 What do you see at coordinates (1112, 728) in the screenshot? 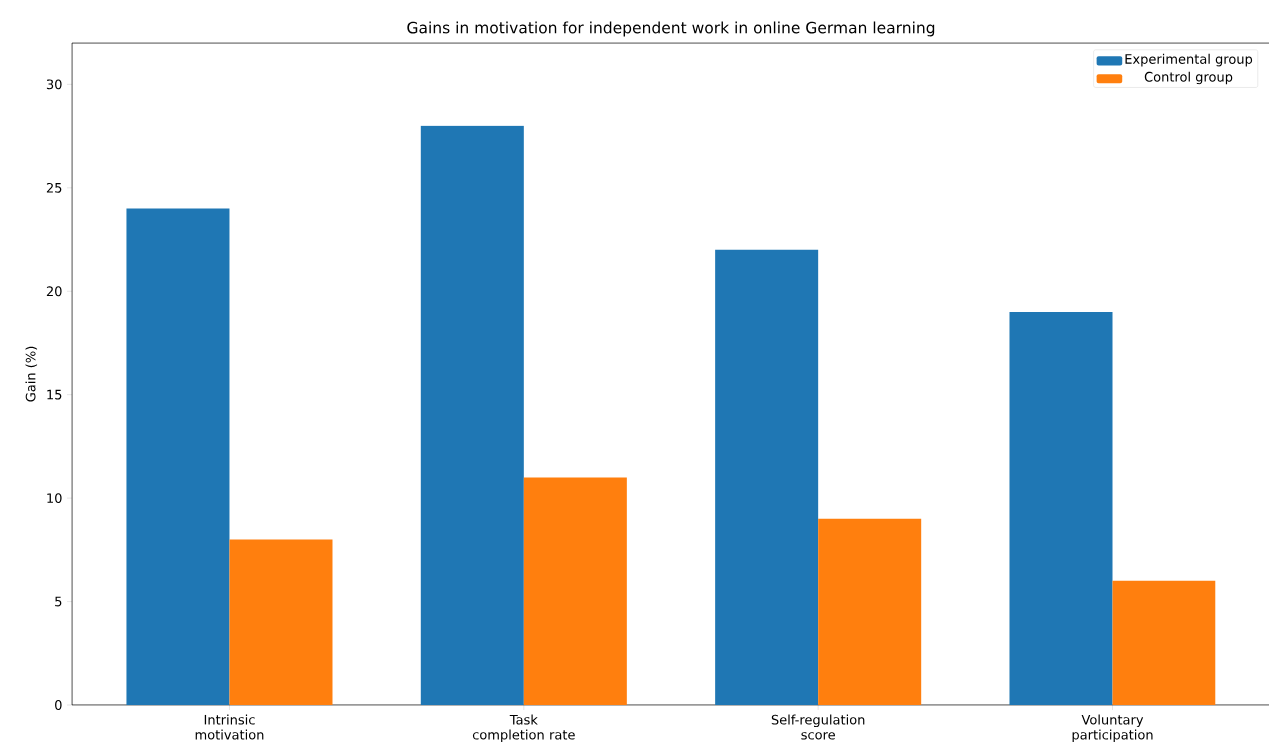
I see `x-tick-label: Voluntary participation` at bounding box center [1112, 728].